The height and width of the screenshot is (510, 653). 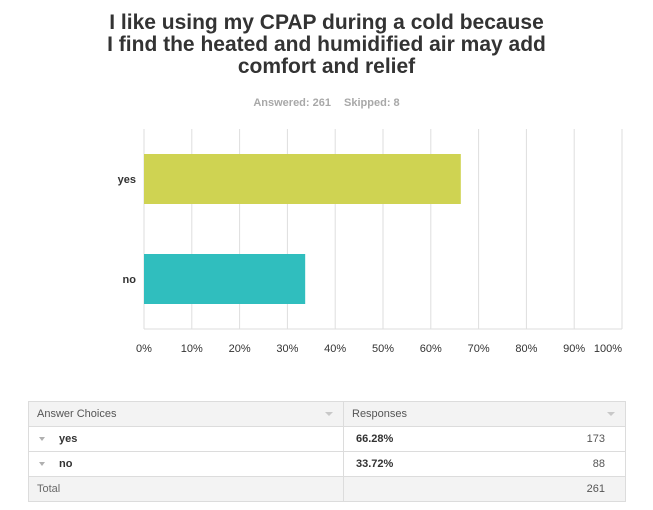 What do you see at coordinates (130, 280) in the screenshot?
I see `category-label: no` at bounding box center [130, 280].